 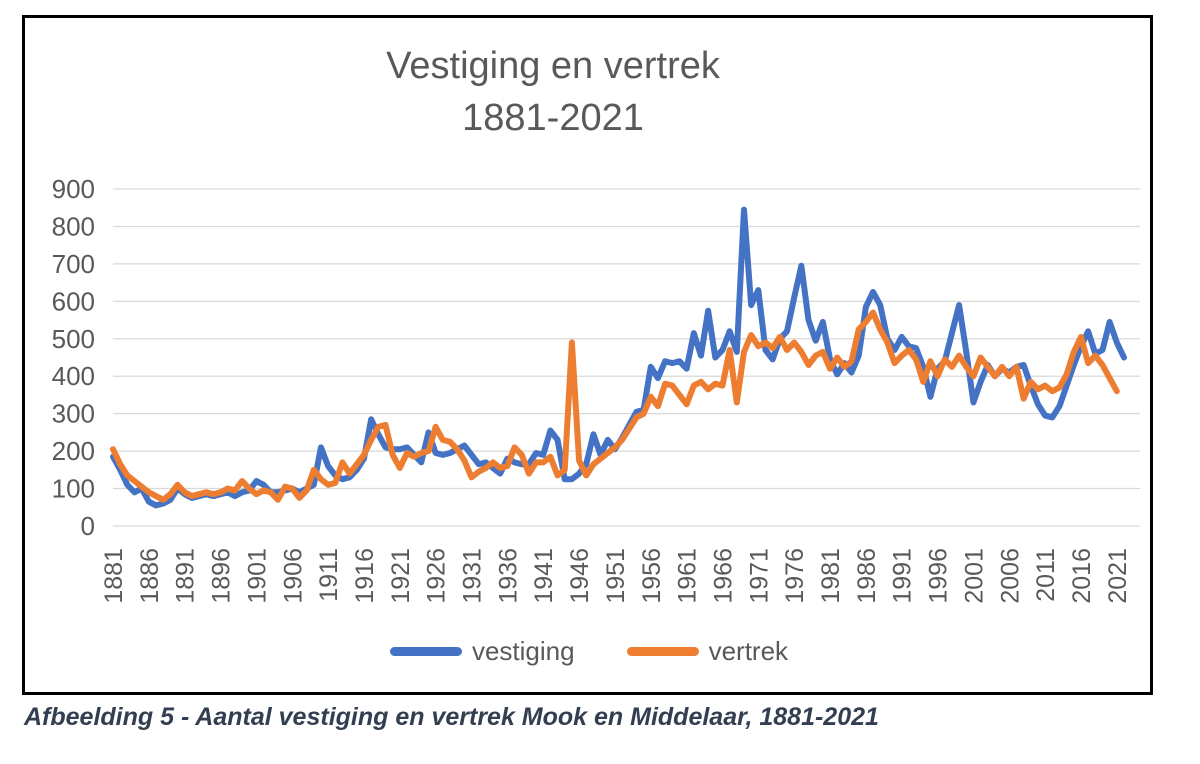 What do you see at coordinates (523, 651) in the screenshot?
I see `legend-label-vestiging: vestiging` at bounding box center [523, 651].